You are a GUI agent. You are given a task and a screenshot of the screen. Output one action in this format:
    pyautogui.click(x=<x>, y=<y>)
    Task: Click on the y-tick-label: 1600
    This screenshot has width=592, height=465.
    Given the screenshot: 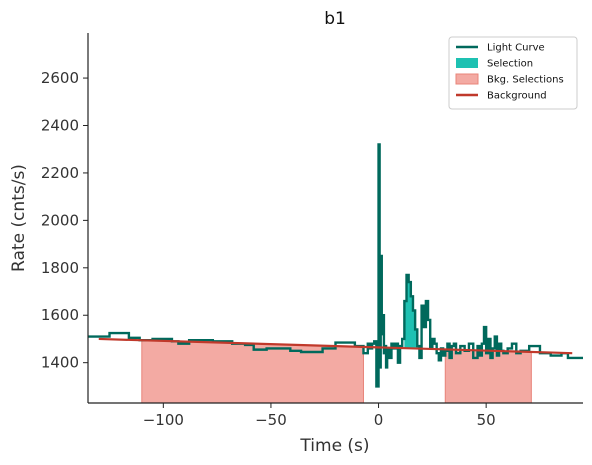 What is the action you would take?
    pyautogui.click(x=60, y=315)
    